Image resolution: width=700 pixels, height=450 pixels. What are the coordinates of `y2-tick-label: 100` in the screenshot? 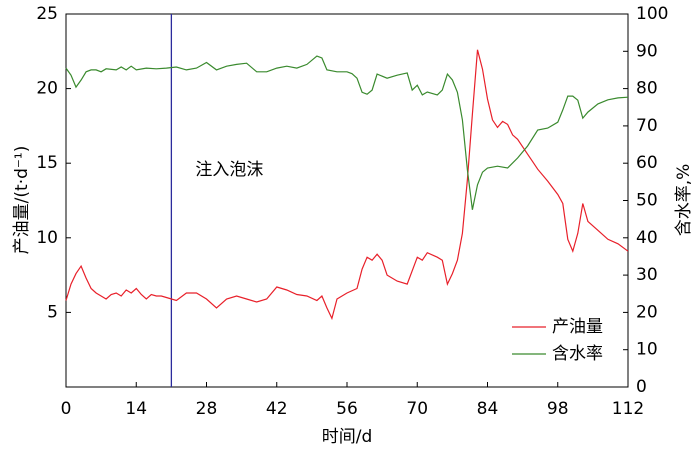 It's located at (652, 14).